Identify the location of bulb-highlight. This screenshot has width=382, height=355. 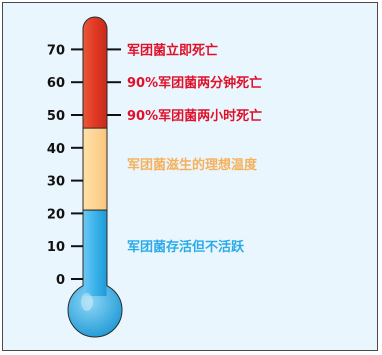
(87, 302).